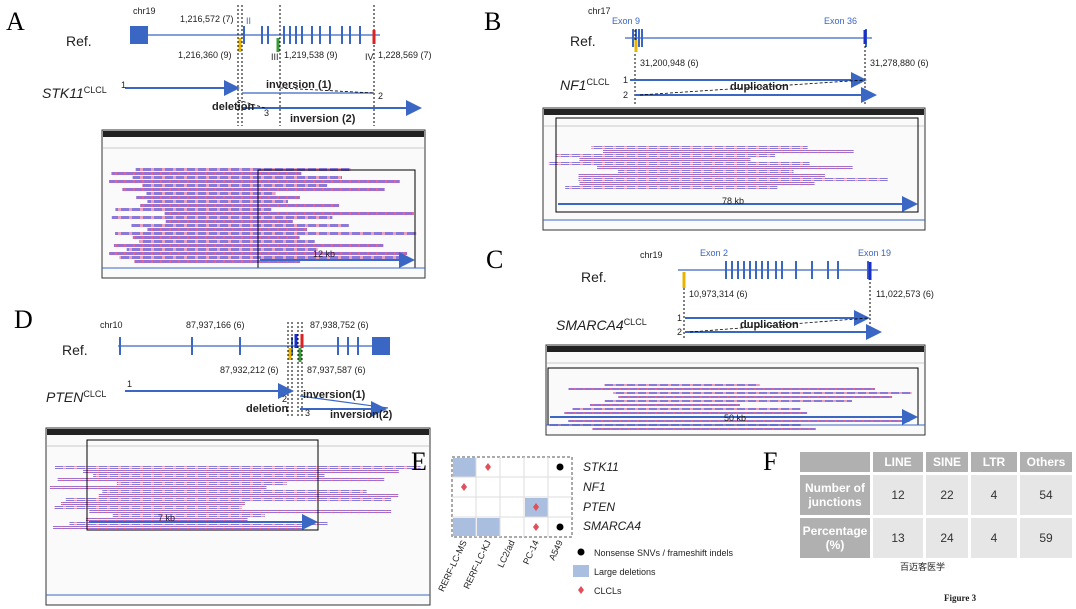  I want to click on chrom: chr19, so click(651, 255).